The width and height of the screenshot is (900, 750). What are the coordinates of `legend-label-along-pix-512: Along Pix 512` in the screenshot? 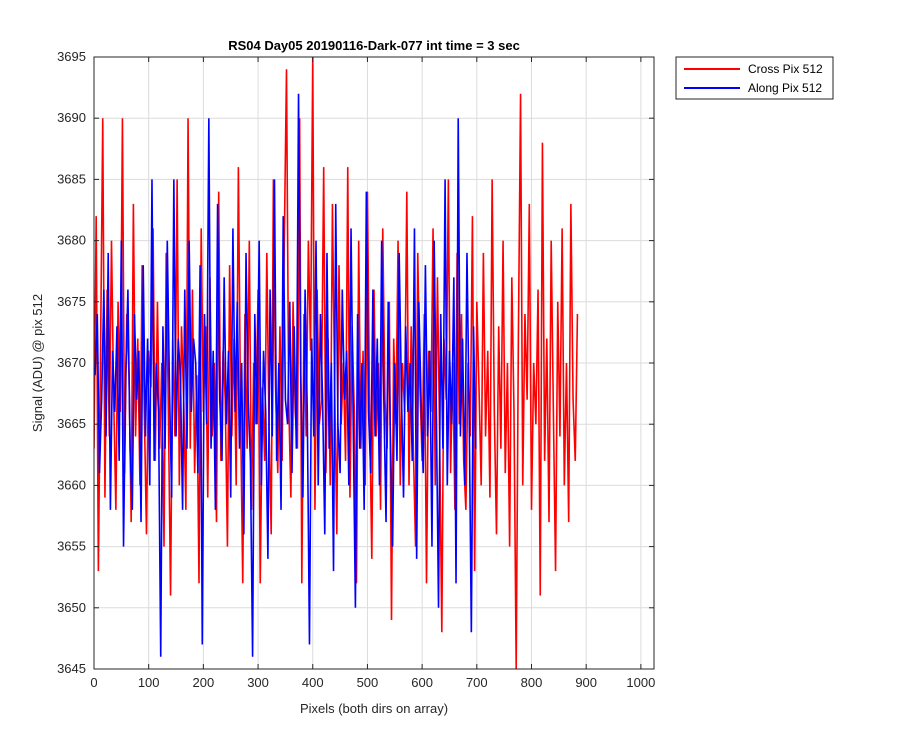 It's located at (785, 88).